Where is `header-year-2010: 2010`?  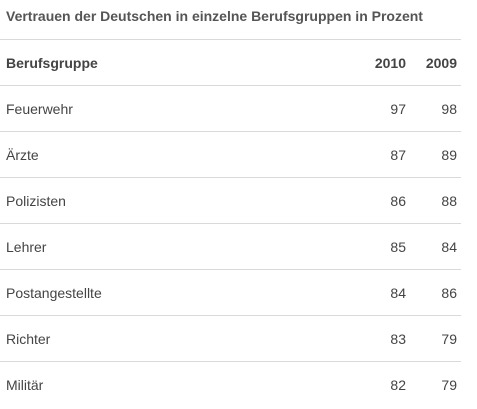 header-year-2010: 2010 is located at coordinates (390, 63).